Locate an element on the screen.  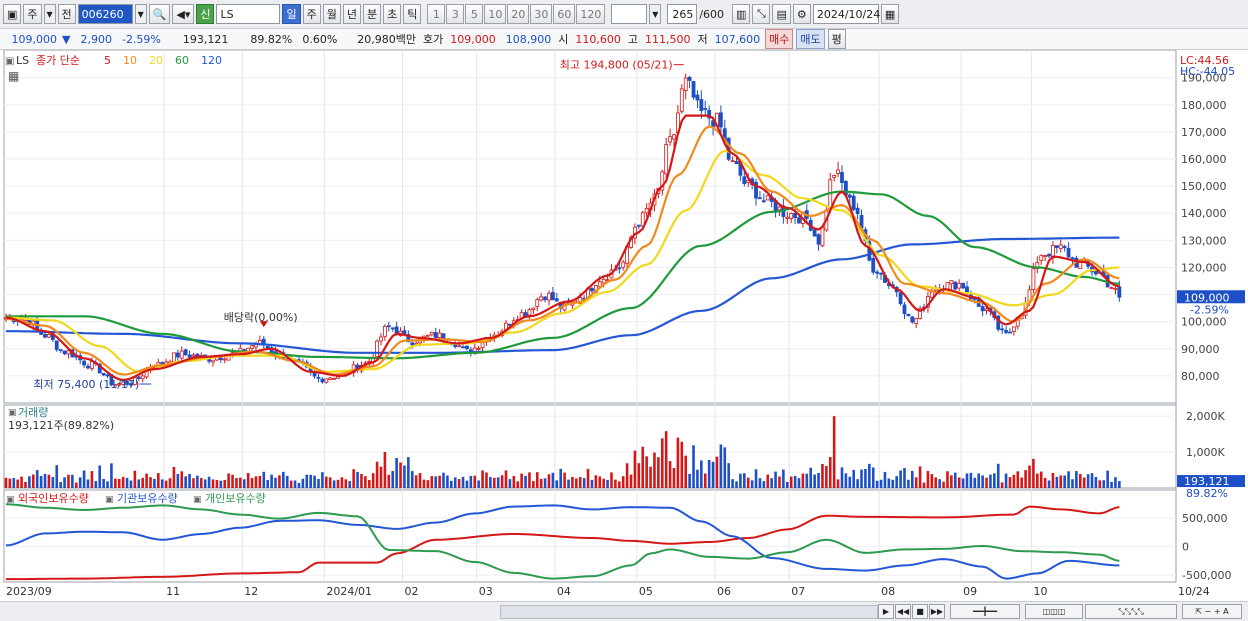
candle-type-icon: ▥ is located at coordinates (741, 14).